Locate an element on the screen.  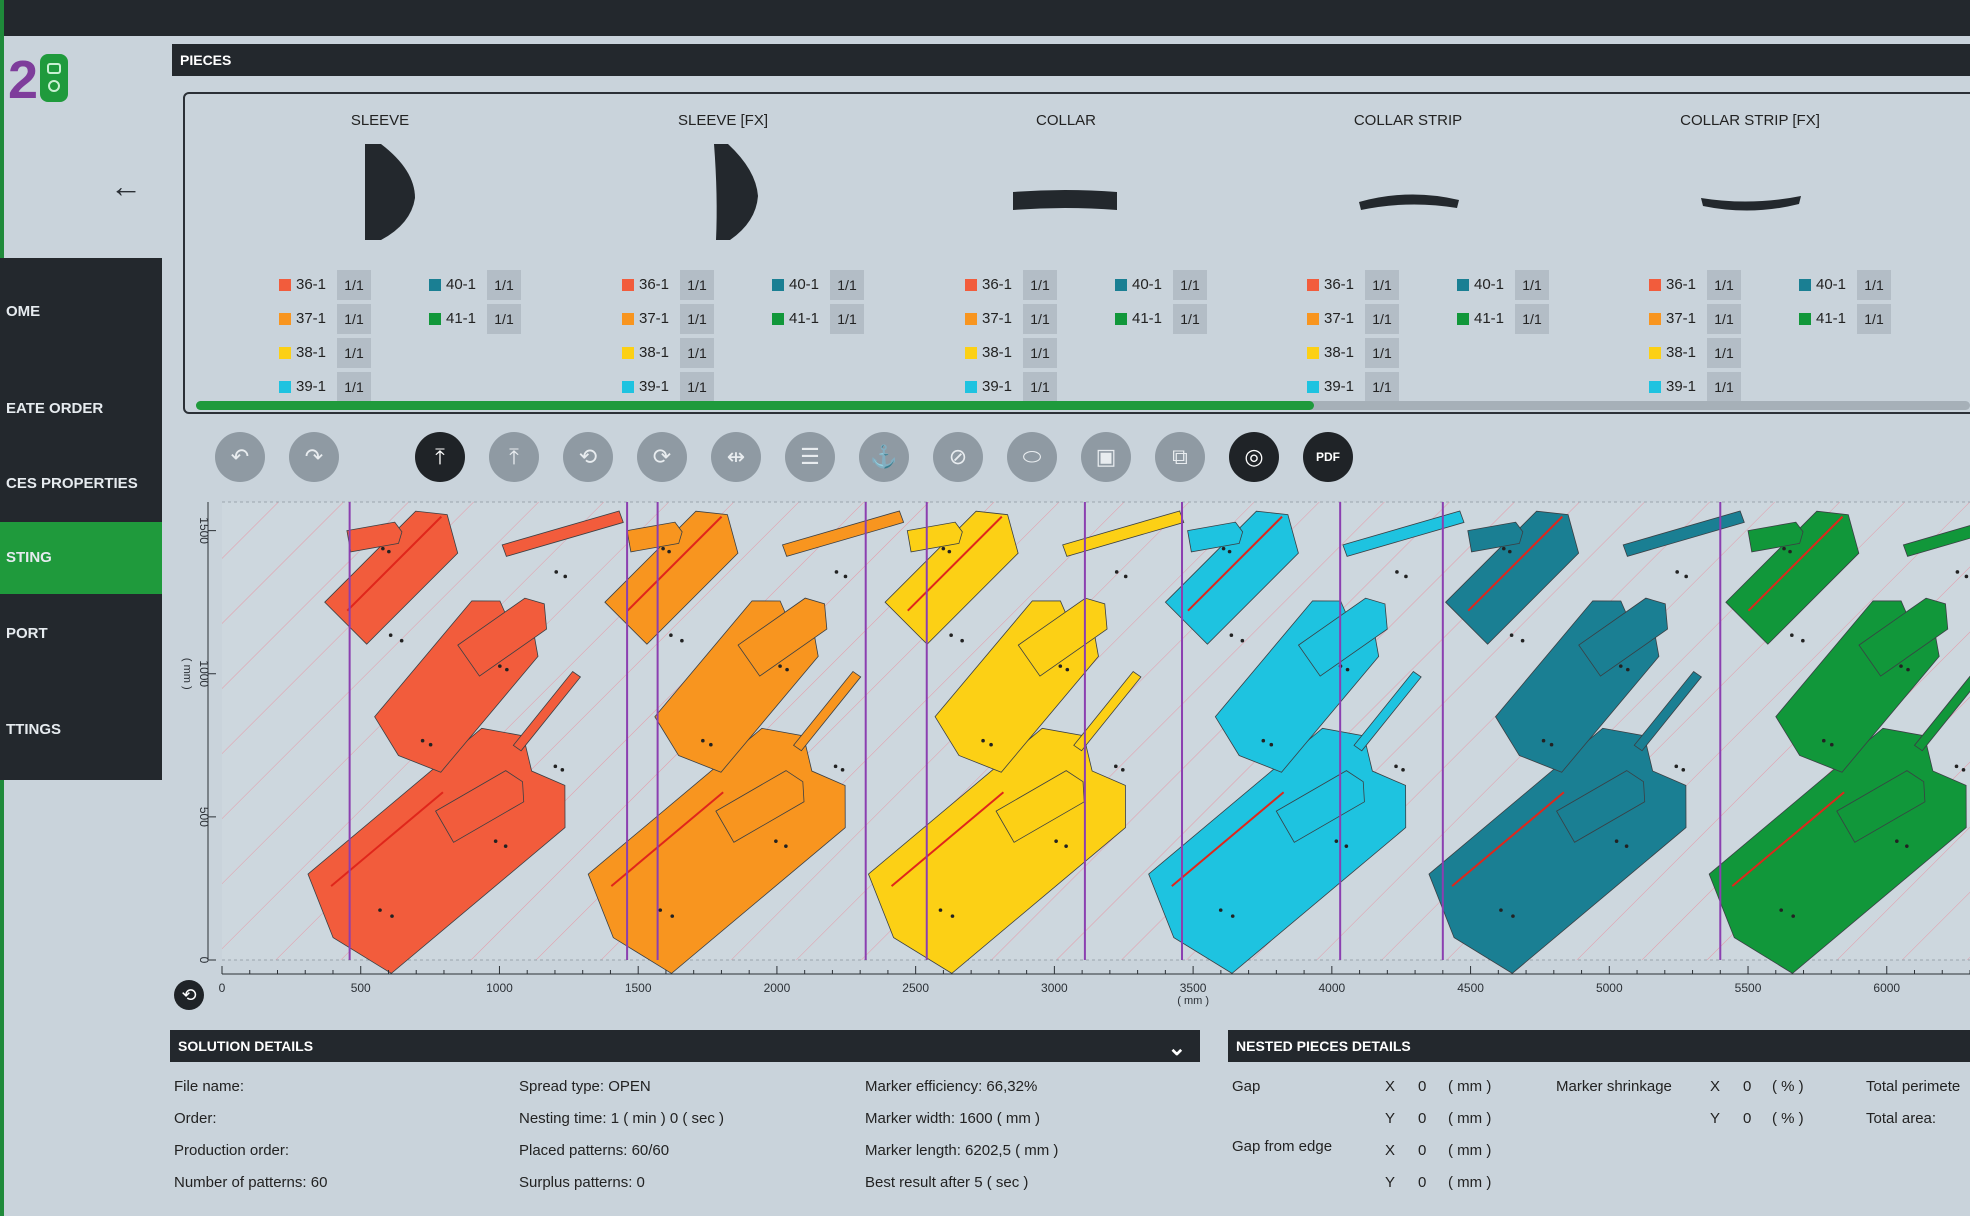
nav-item-settings: TTINGS is located at coordinates (33, 729).